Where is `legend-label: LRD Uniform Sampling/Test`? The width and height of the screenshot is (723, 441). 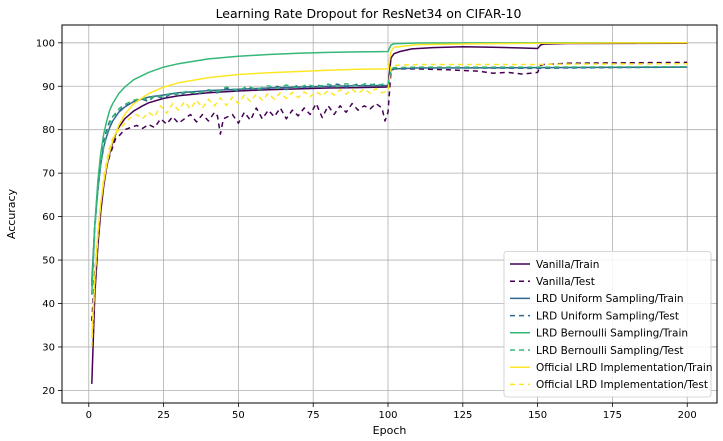 legend-label: LRD Uniform Sampling/Test is located at coordinates (607, 316).